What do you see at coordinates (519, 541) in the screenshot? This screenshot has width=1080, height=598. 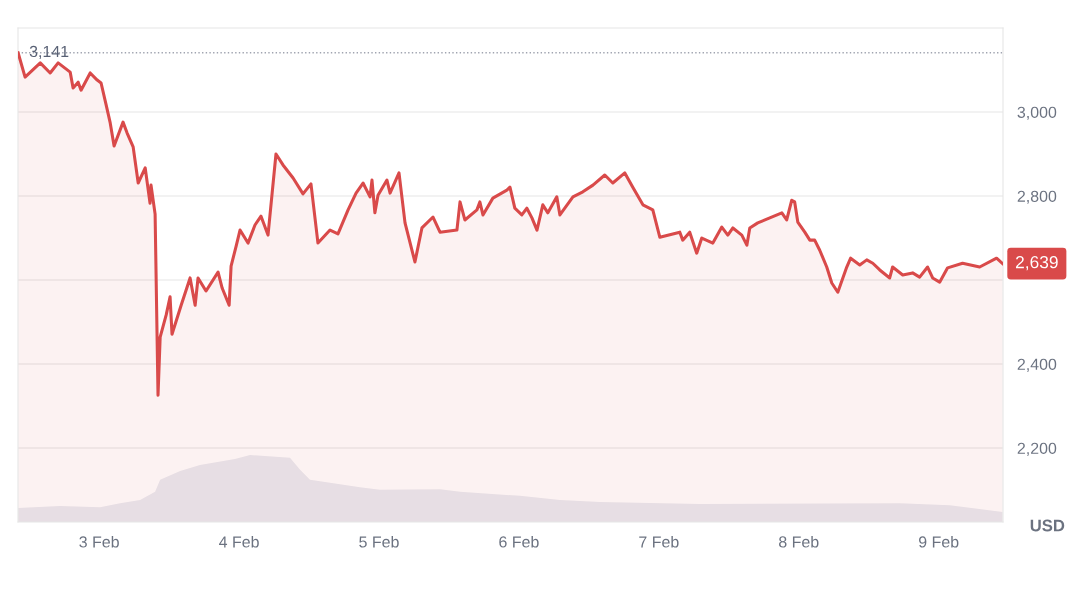 I see `x-tick-label: 6 Feb` at bounding box center [519, 541].